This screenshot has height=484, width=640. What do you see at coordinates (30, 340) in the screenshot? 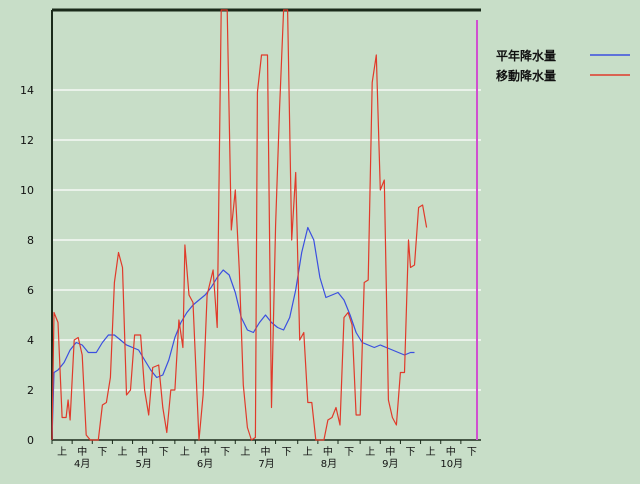
I see `y-tick-label: 4` at bounding box center [30, 340].